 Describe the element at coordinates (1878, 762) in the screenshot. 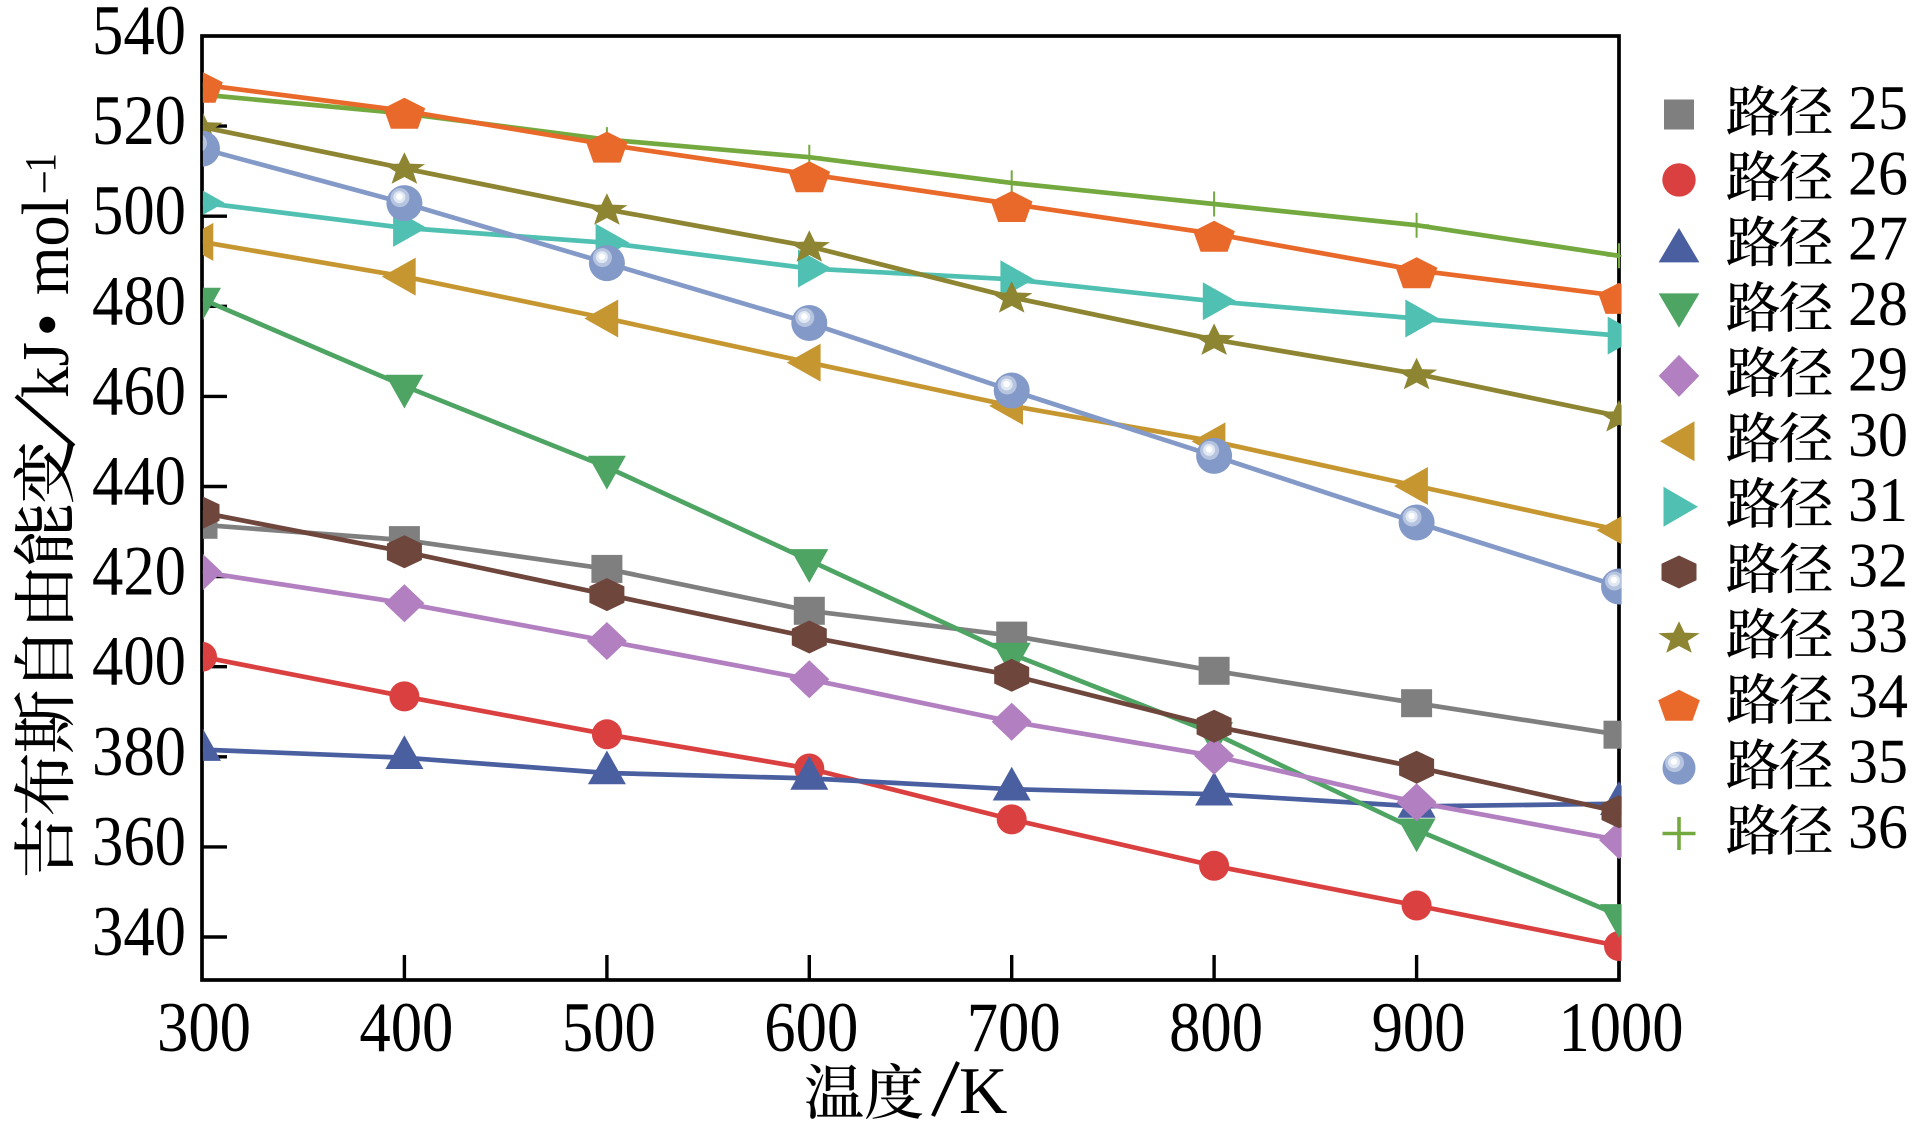

I see `svg-text: 35` at that location.